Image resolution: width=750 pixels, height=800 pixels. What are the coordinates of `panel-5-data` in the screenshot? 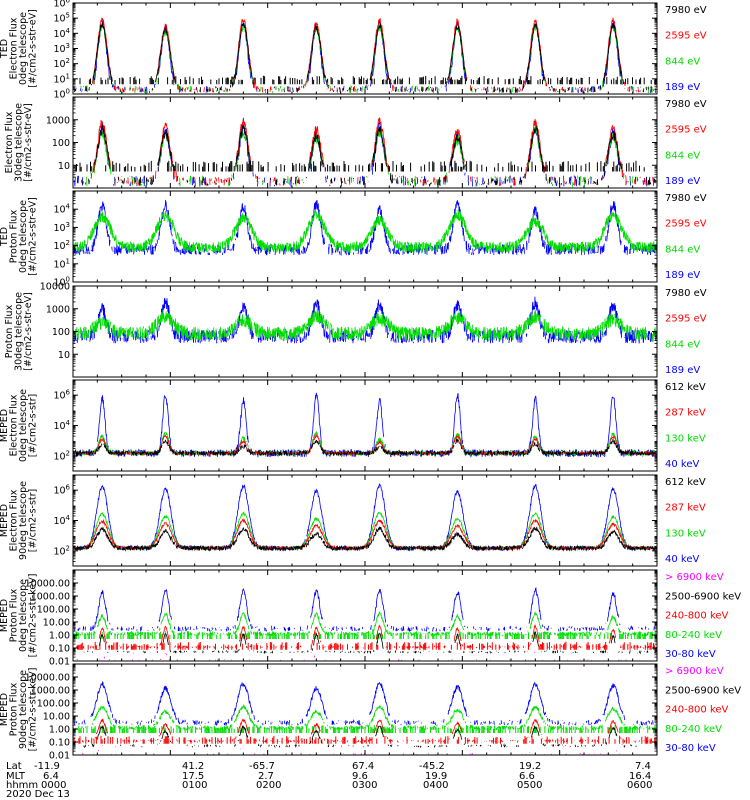 It's located at (365, 425).